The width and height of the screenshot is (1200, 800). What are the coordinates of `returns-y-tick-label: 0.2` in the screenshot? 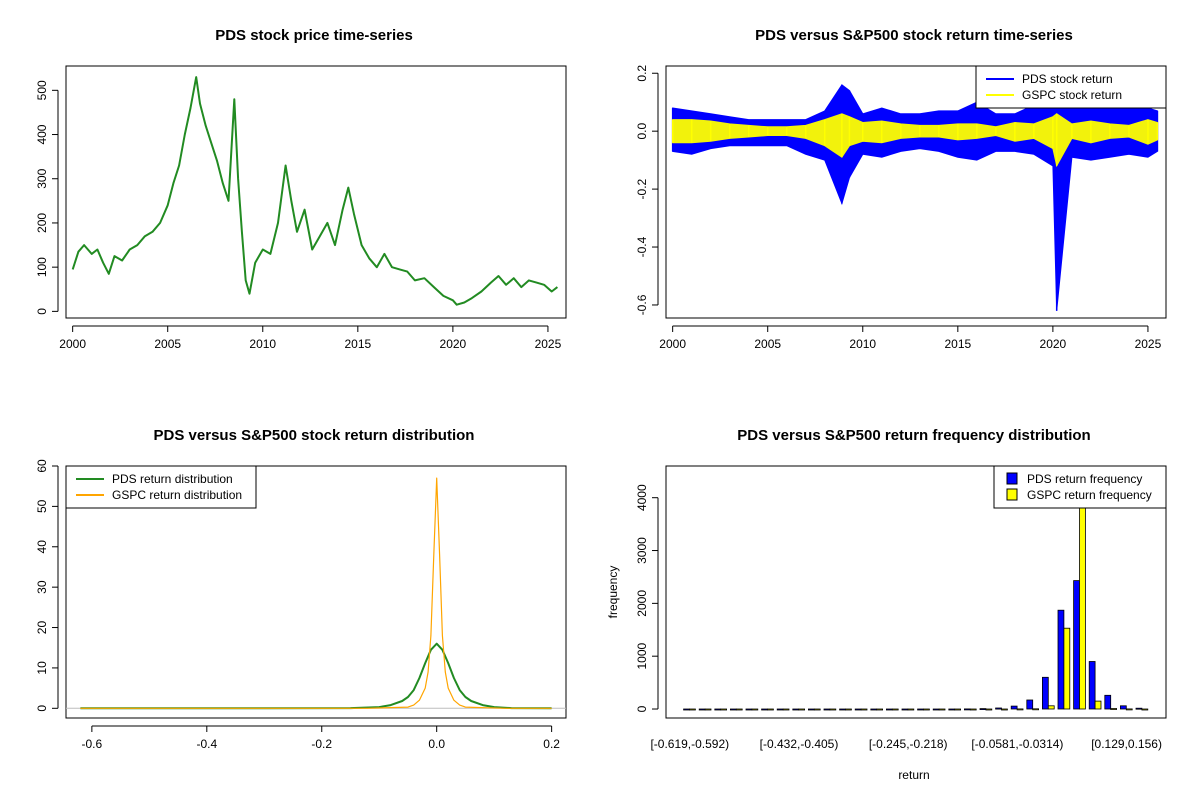 It's located at (642, 73).